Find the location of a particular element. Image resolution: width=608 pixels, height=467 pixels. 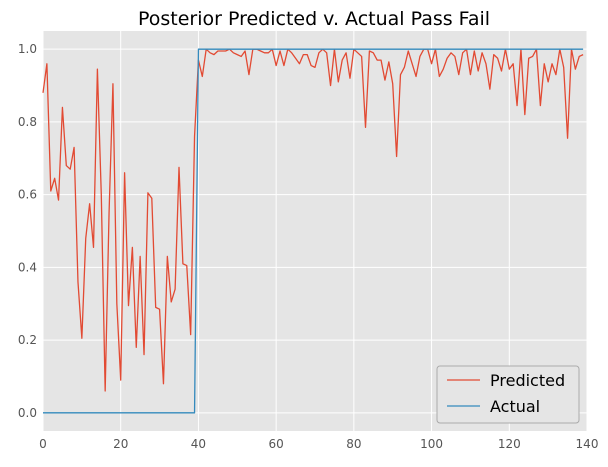

x-tick-label: 20 is located at coordinates (120, 444).